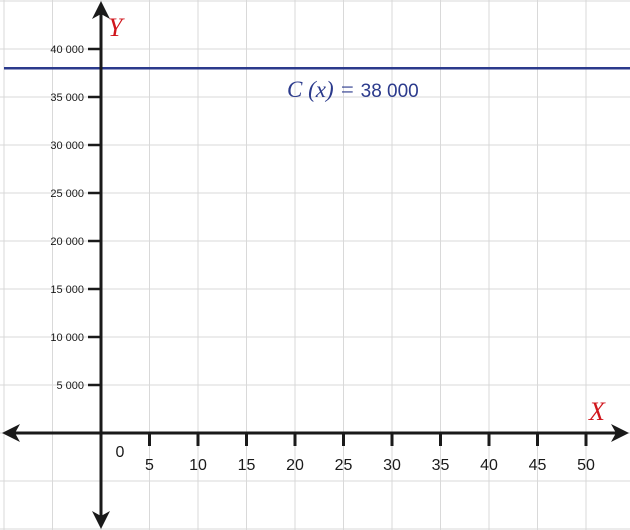 The height and width of the screenshot is (530, 630). What do you see at coordinates (441, 465) in the screenshot?
I see `x-tick-label: 35` at bounding box center [441, 465].